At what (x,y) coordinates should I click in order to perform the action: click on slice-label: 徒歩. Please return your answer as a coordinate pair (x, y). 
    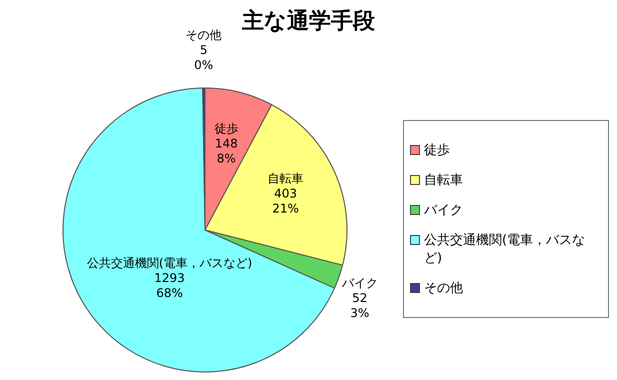
    Looking at the image, I should click on (226, 129).